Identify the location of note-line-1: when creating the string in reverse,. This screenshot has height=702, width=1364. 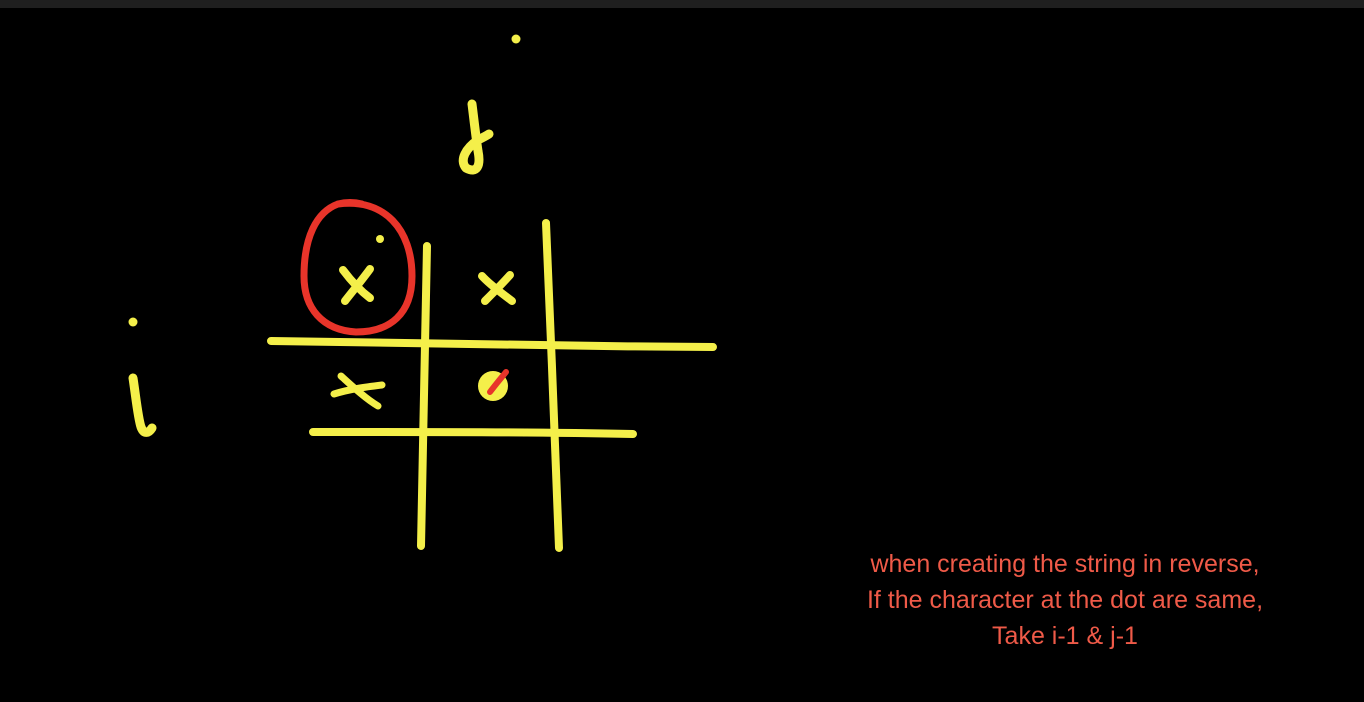
(1065, 564).